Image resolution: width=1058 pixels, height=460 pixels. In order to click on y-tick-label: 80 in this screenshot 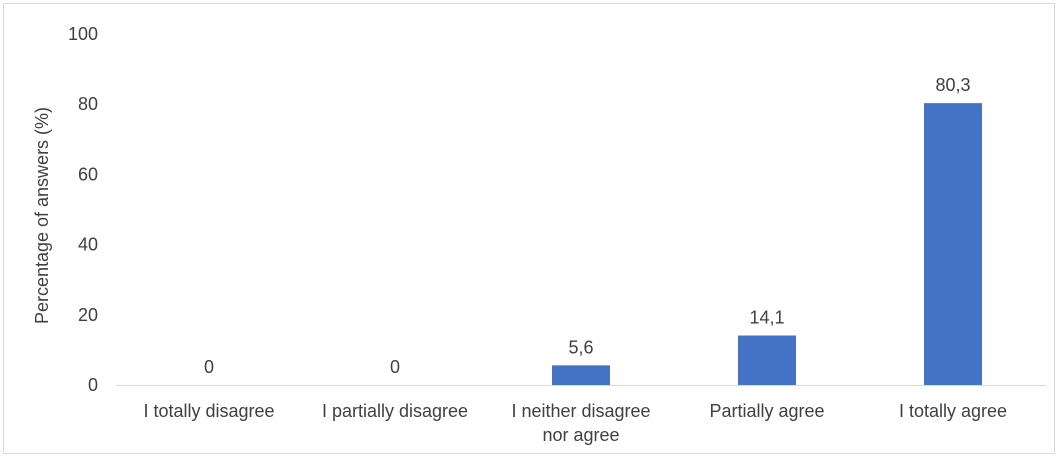, I will do `click(88, 104)`.